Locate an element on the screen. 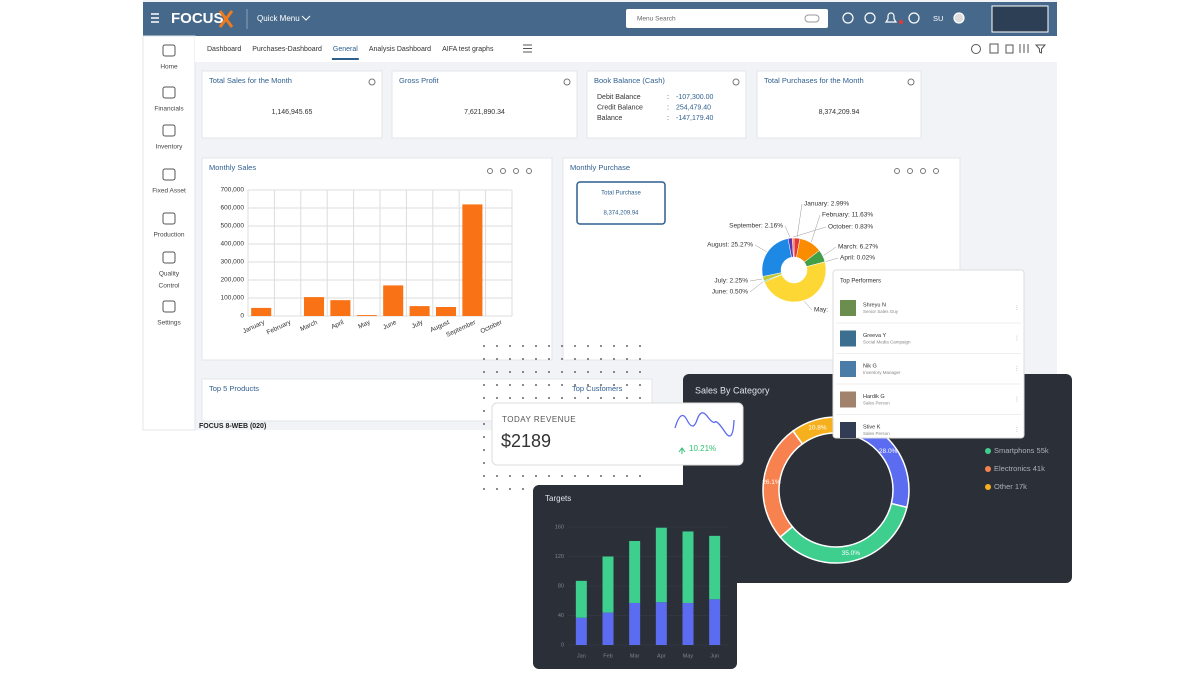  kpi-row-sep: : is located at coordinates (668, 118).